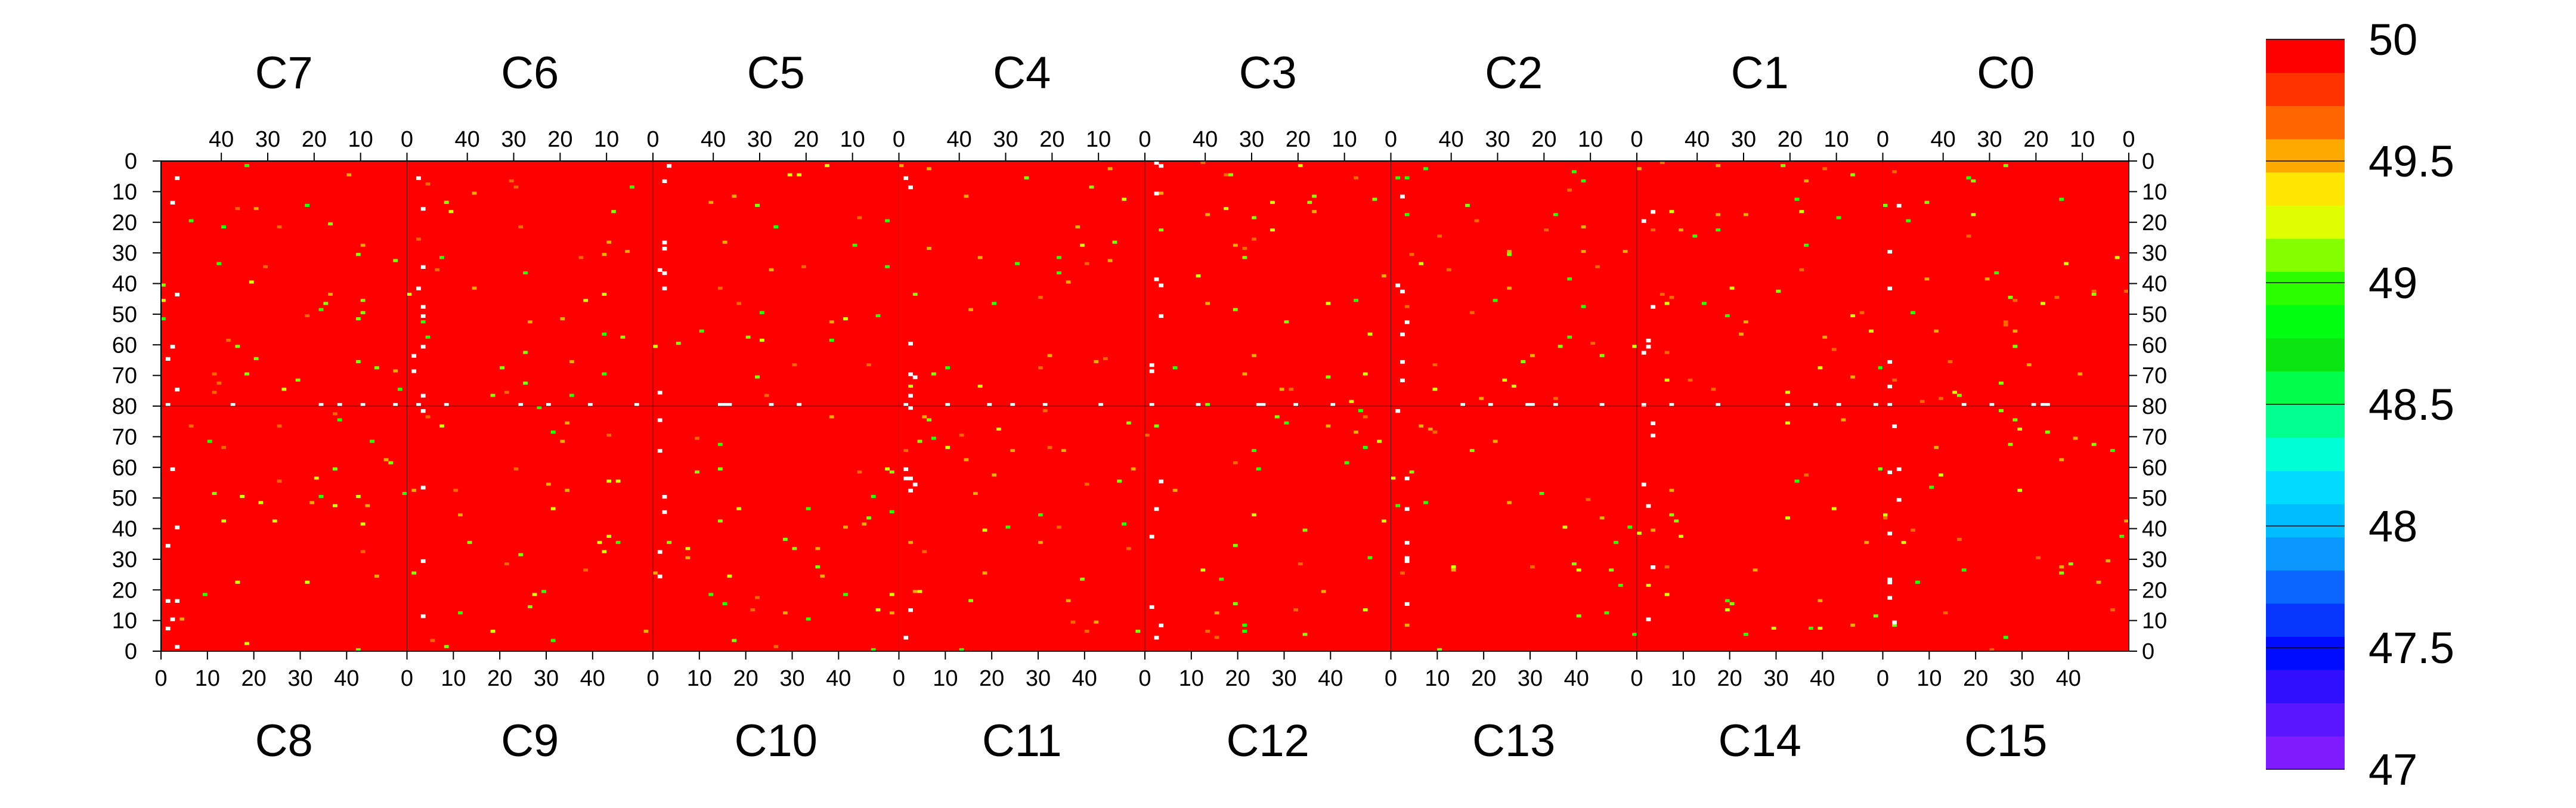  What do you see at coordinates (776, 73) in the screenshot?
I see `chip-label-top: C5` at bounding box center [776, 73].